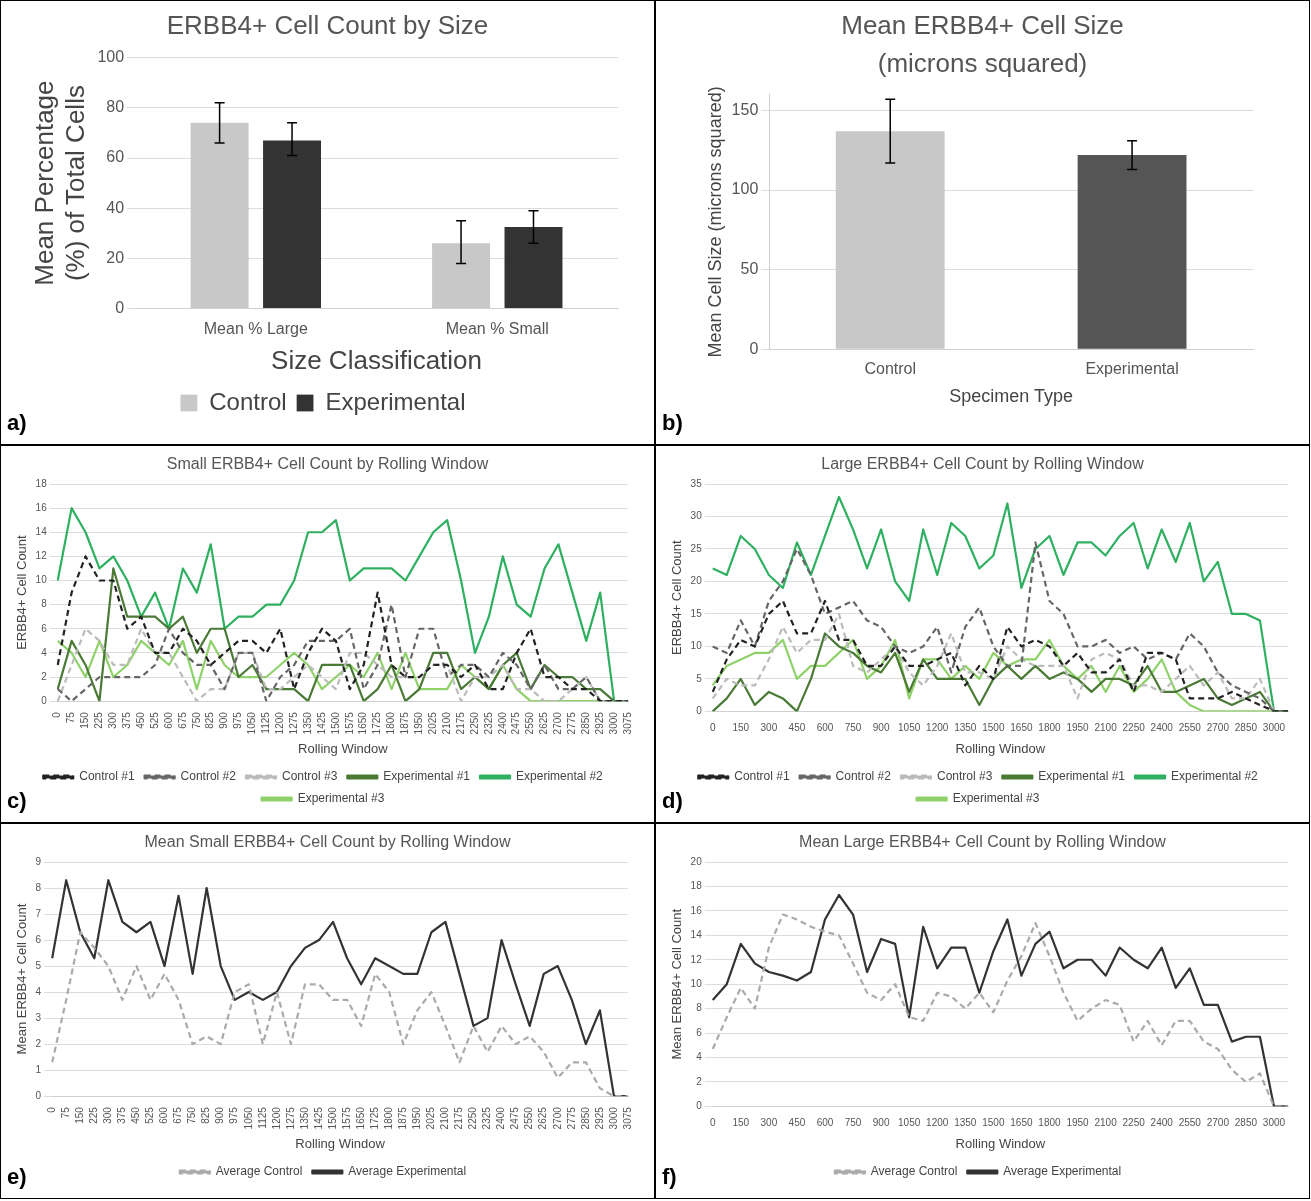 The height and width of the screenshot is (1201, 1311). Describe the element at coordinates (262, 1117) in the screenshot. I see `x-tick-label: 1125` at that location.